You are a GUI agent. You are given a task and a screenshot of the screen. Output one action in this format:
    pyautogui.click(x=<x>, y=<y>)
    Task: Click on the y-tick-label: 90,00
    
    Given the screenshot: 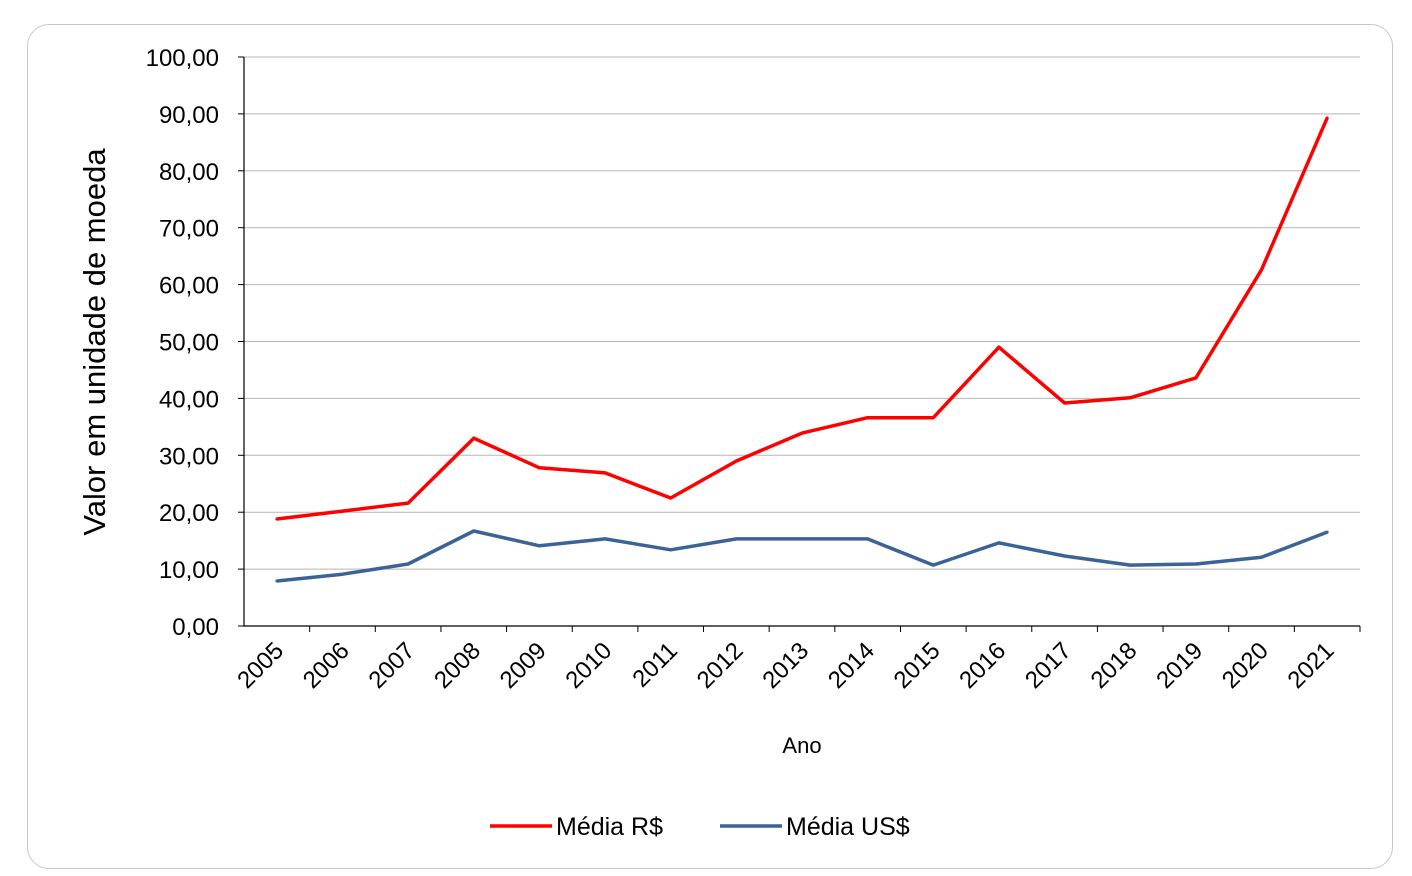 What is the action you would take?
    pyautogui.click(x=189, y=115)
    